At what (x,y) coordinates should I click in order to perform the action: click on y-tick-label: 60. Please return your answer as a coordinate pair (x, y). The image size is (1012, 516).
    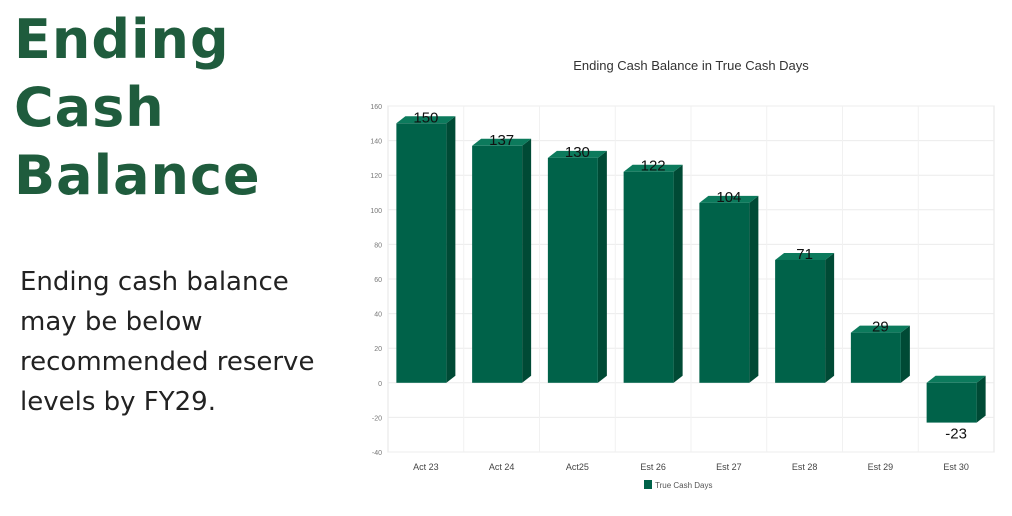
    Looking at the image, I should click on (378, 280).